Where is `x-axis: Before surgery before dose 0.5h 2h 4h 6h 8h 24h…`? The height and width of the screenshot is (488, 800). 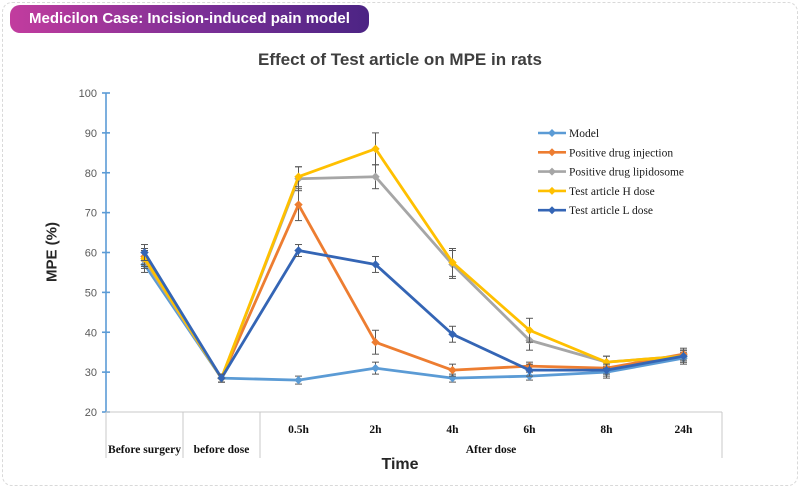 x-axis: Before surgery before dose 0.5h 2h 4h 6h 8h 24h… is located at coordinates (414, 434).